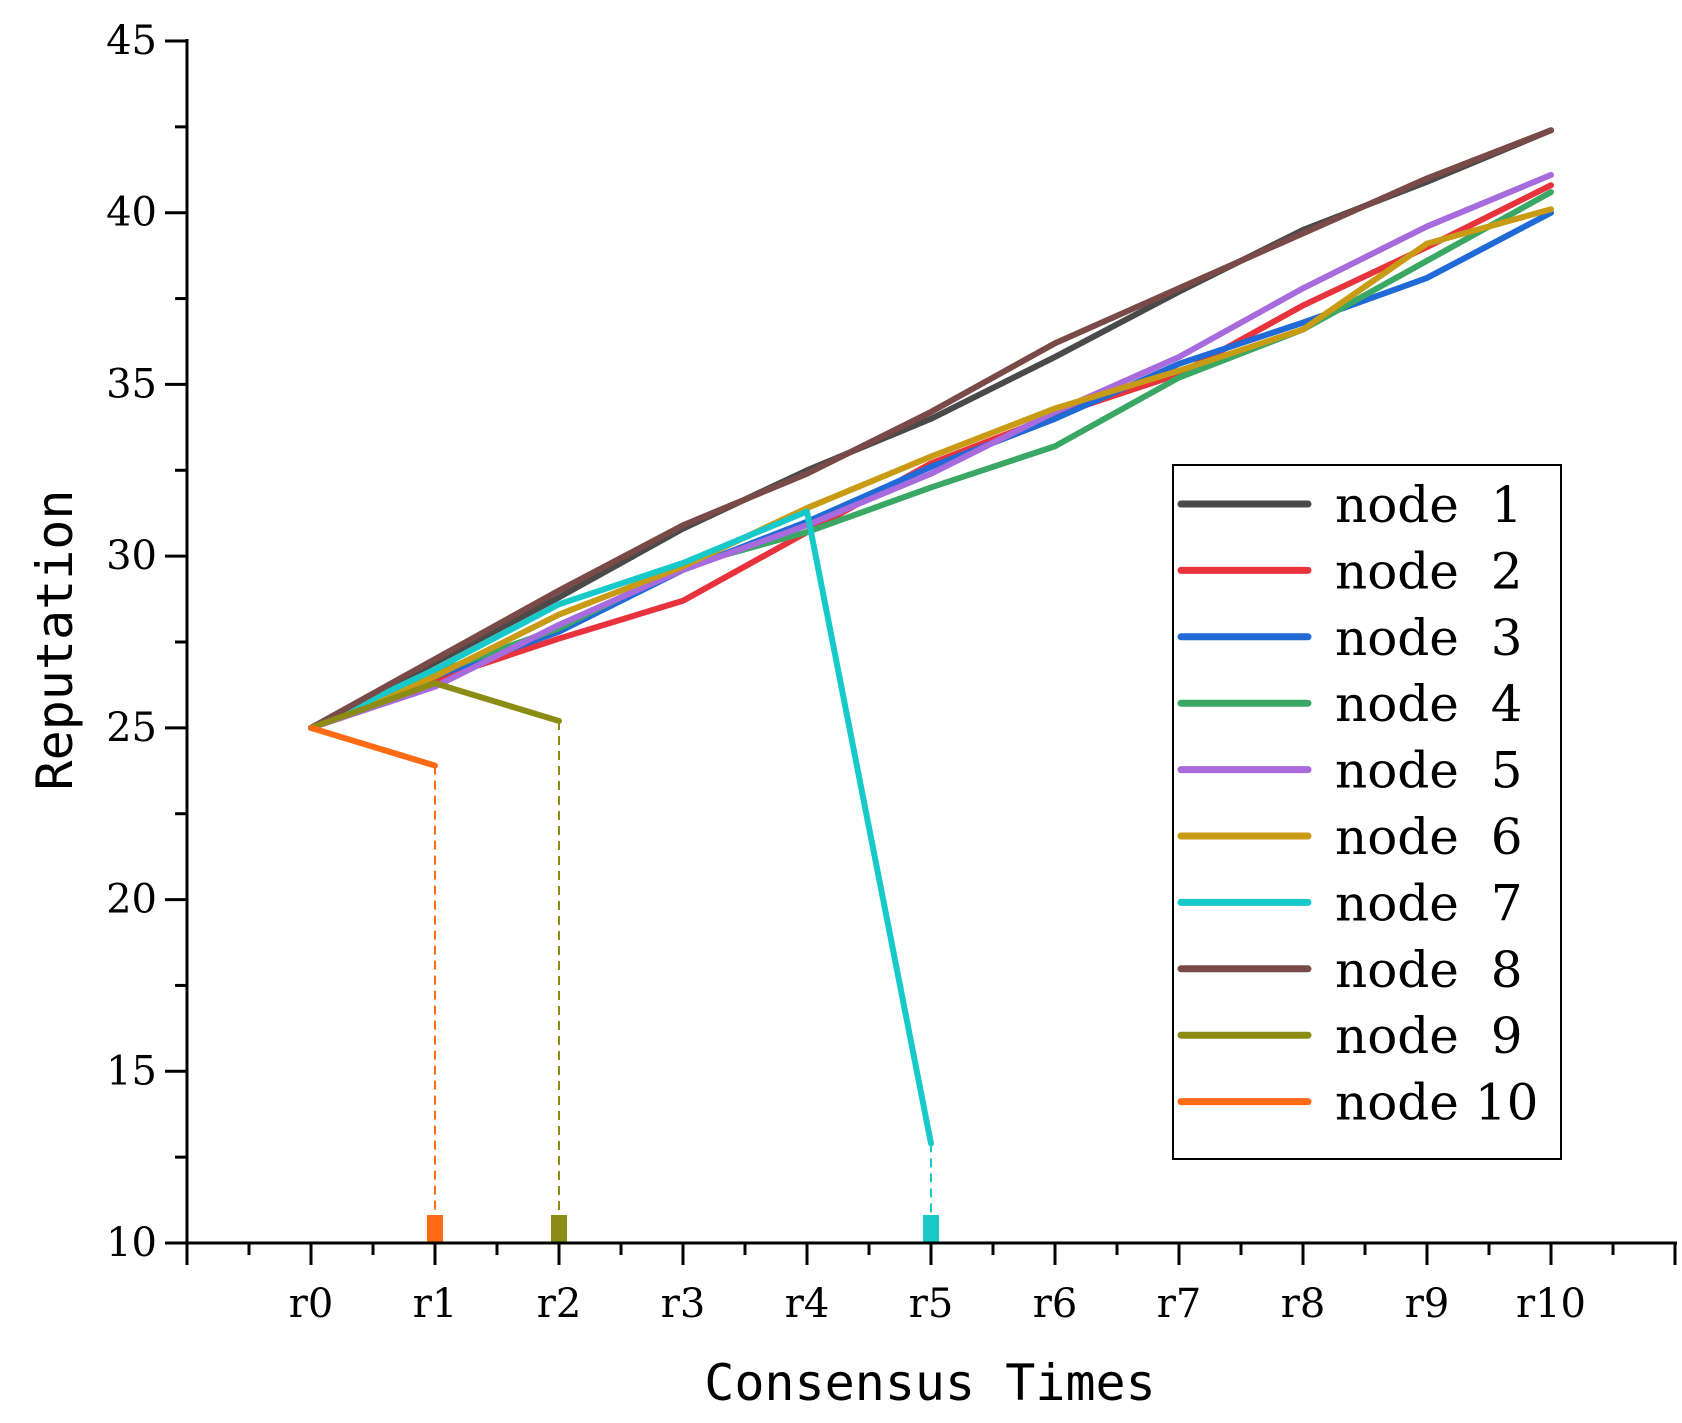 Image resolution: width=1682 pixels, height=1423 pixels. Describe the element at coordinates (1429, 970) in the screenshot. I see `legend-label-node-8: node 8` at that location.